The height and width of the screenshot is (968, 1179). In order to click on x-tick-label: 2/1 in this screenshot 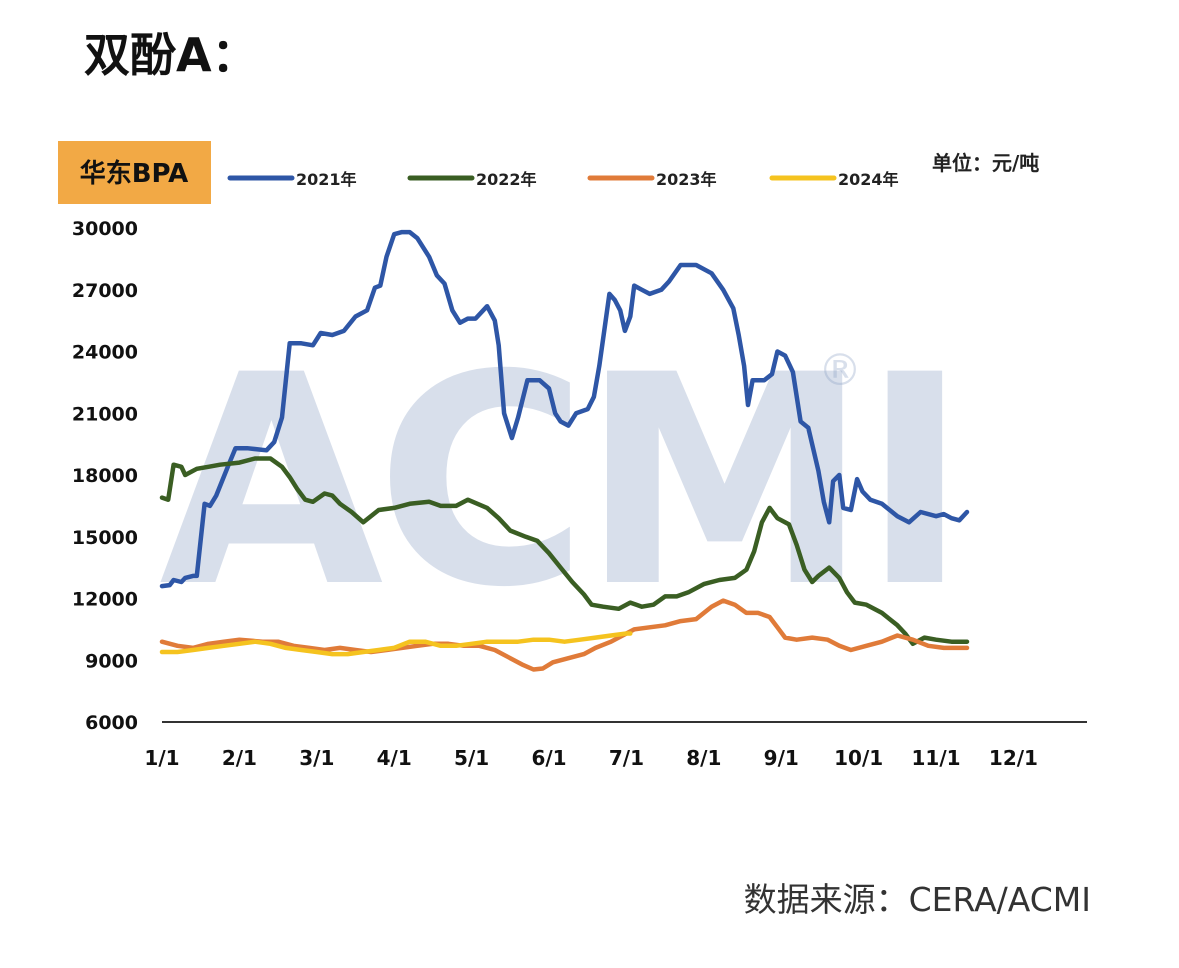, I will do `click(239, 758)`.